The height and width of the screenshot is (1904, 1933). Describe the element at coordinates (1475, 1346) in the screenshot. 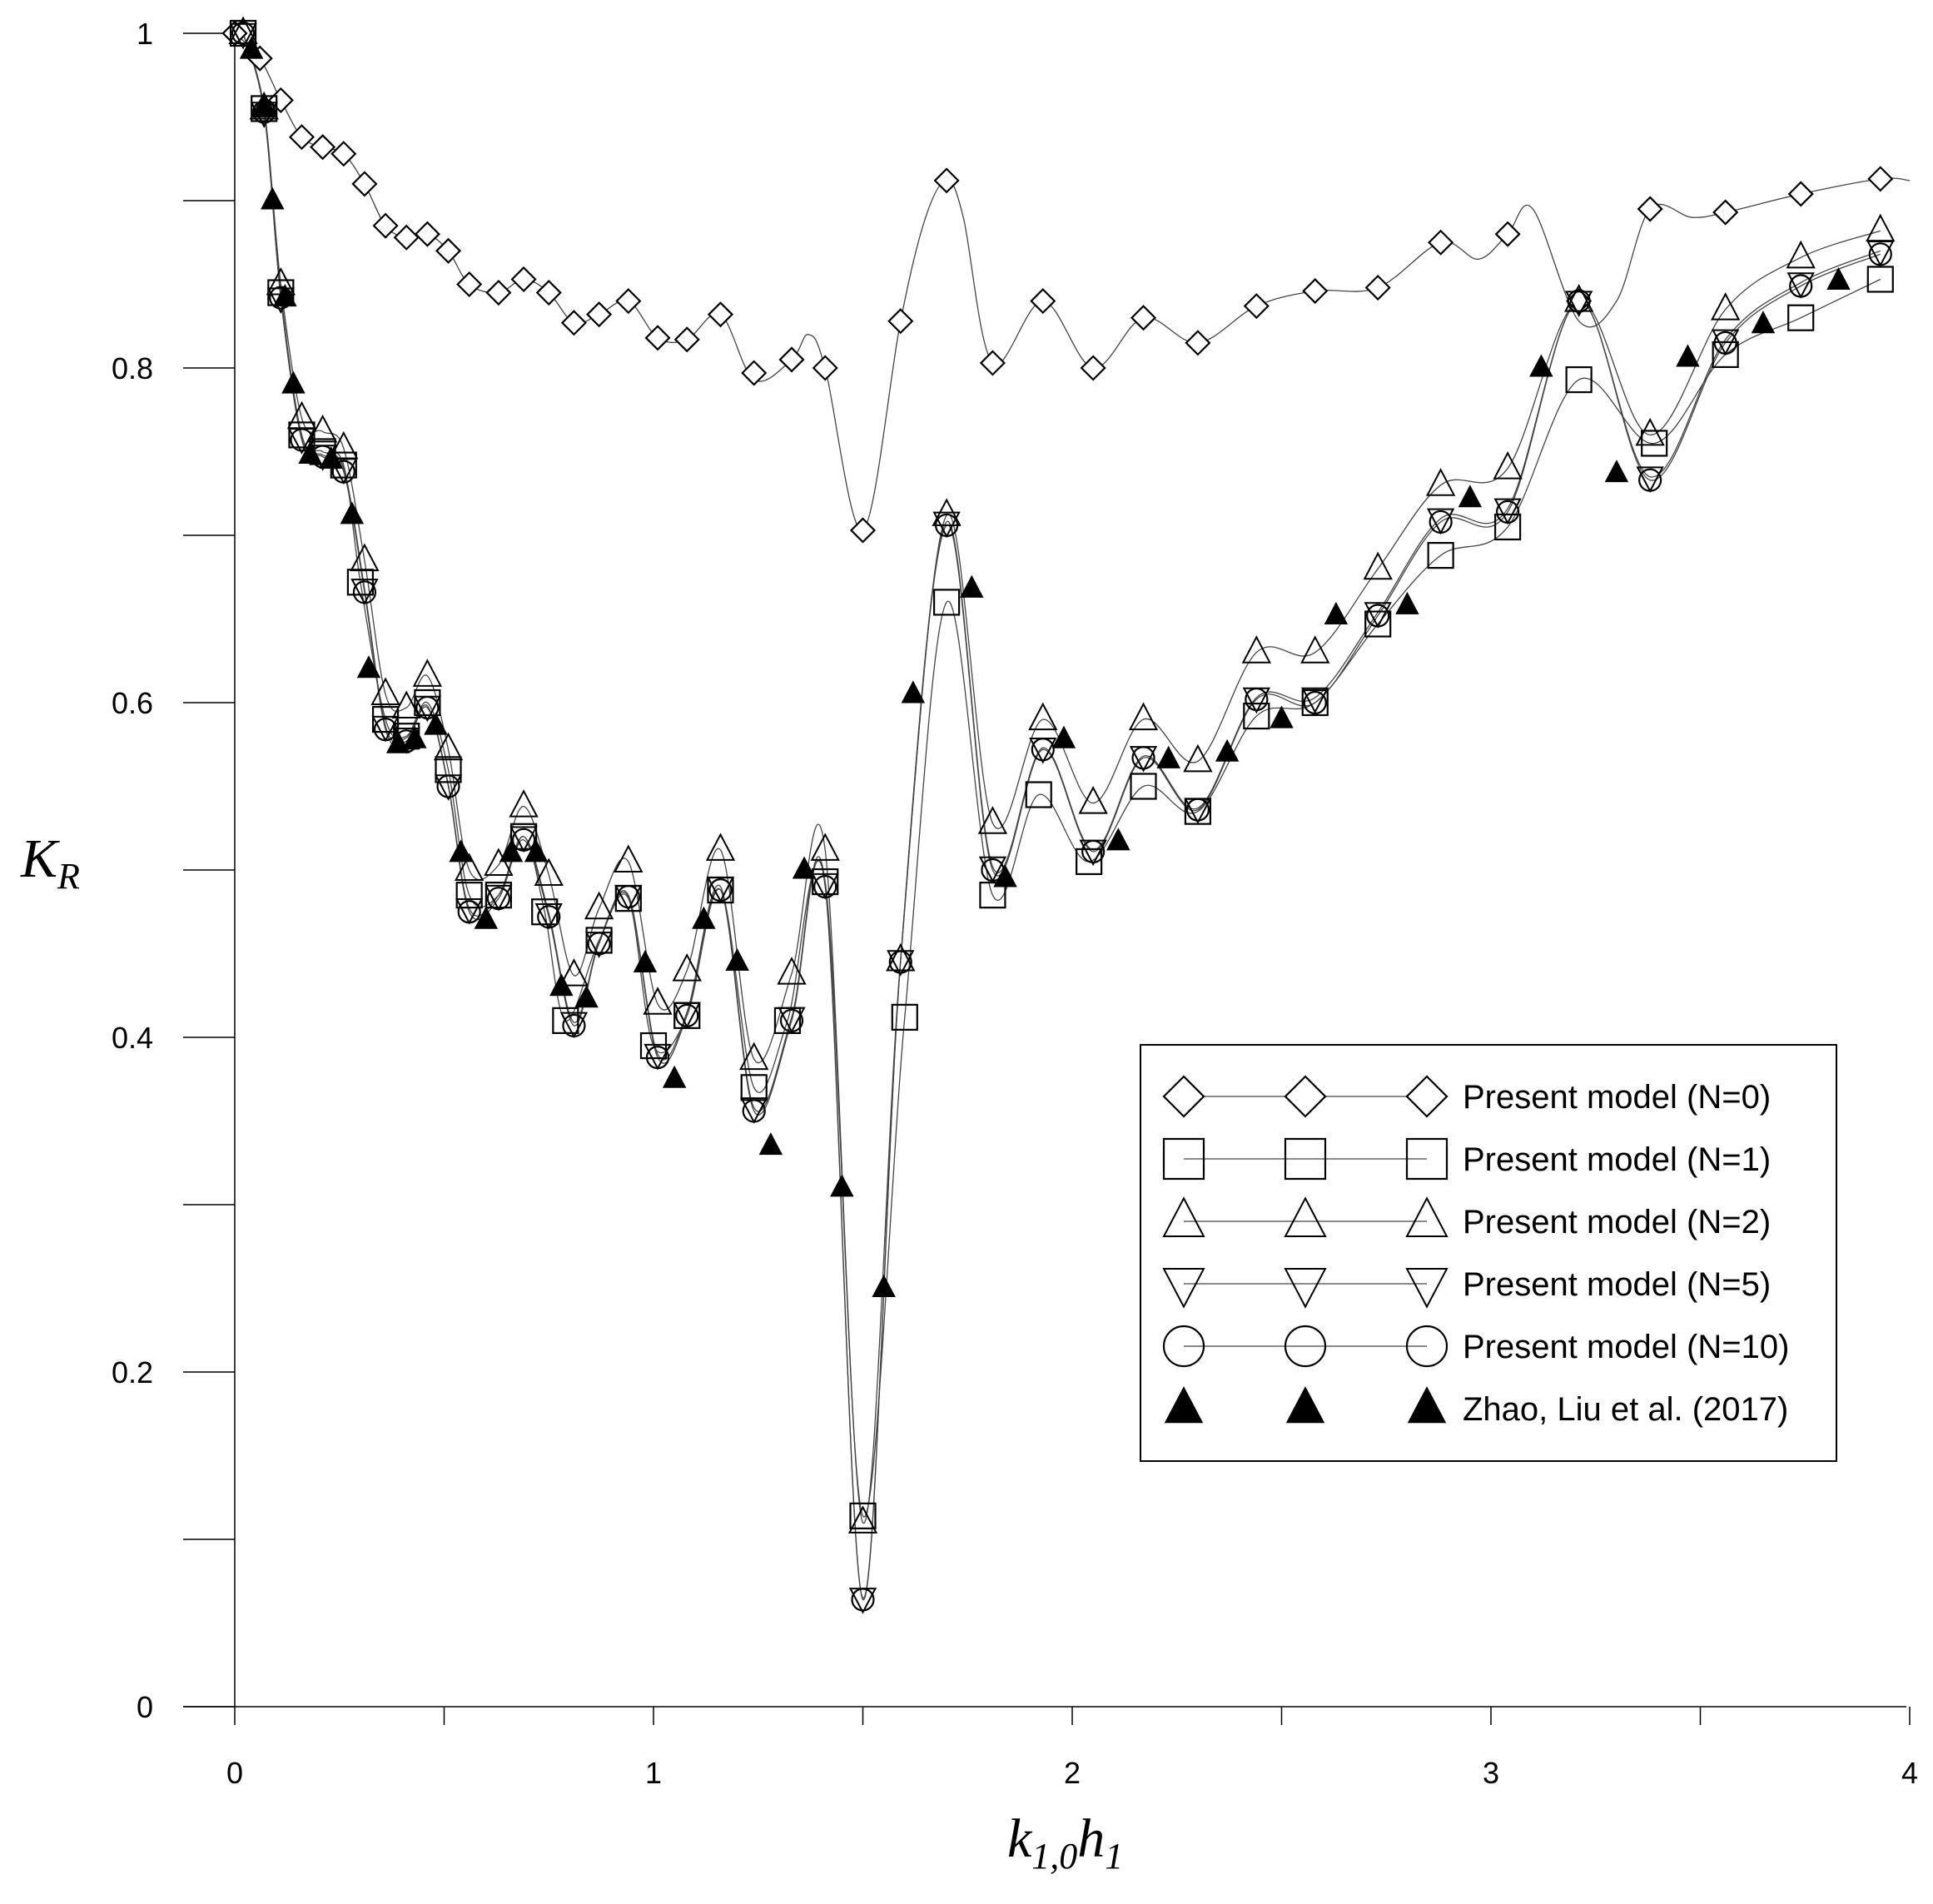

I see `legend-row: Present model (N=10)` at that location.